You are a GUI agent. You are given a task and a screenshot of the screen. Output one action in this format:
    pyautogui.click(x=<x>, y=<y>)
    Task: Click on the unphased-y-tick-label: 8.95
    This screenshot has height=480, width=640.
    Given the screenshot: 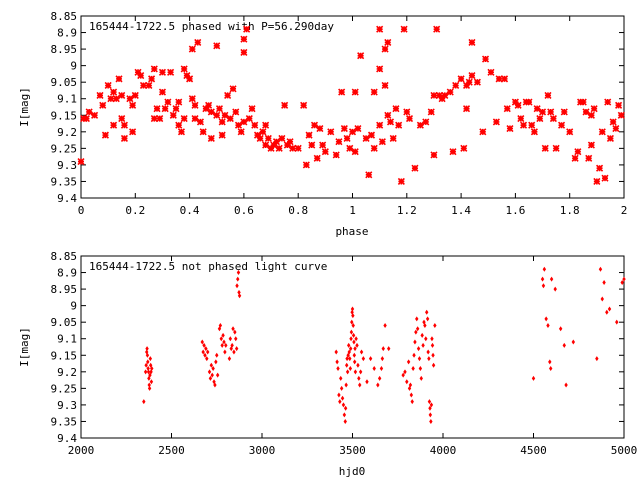 What is the action you would take?
    pyautogui.click(x=64, y=289)
    